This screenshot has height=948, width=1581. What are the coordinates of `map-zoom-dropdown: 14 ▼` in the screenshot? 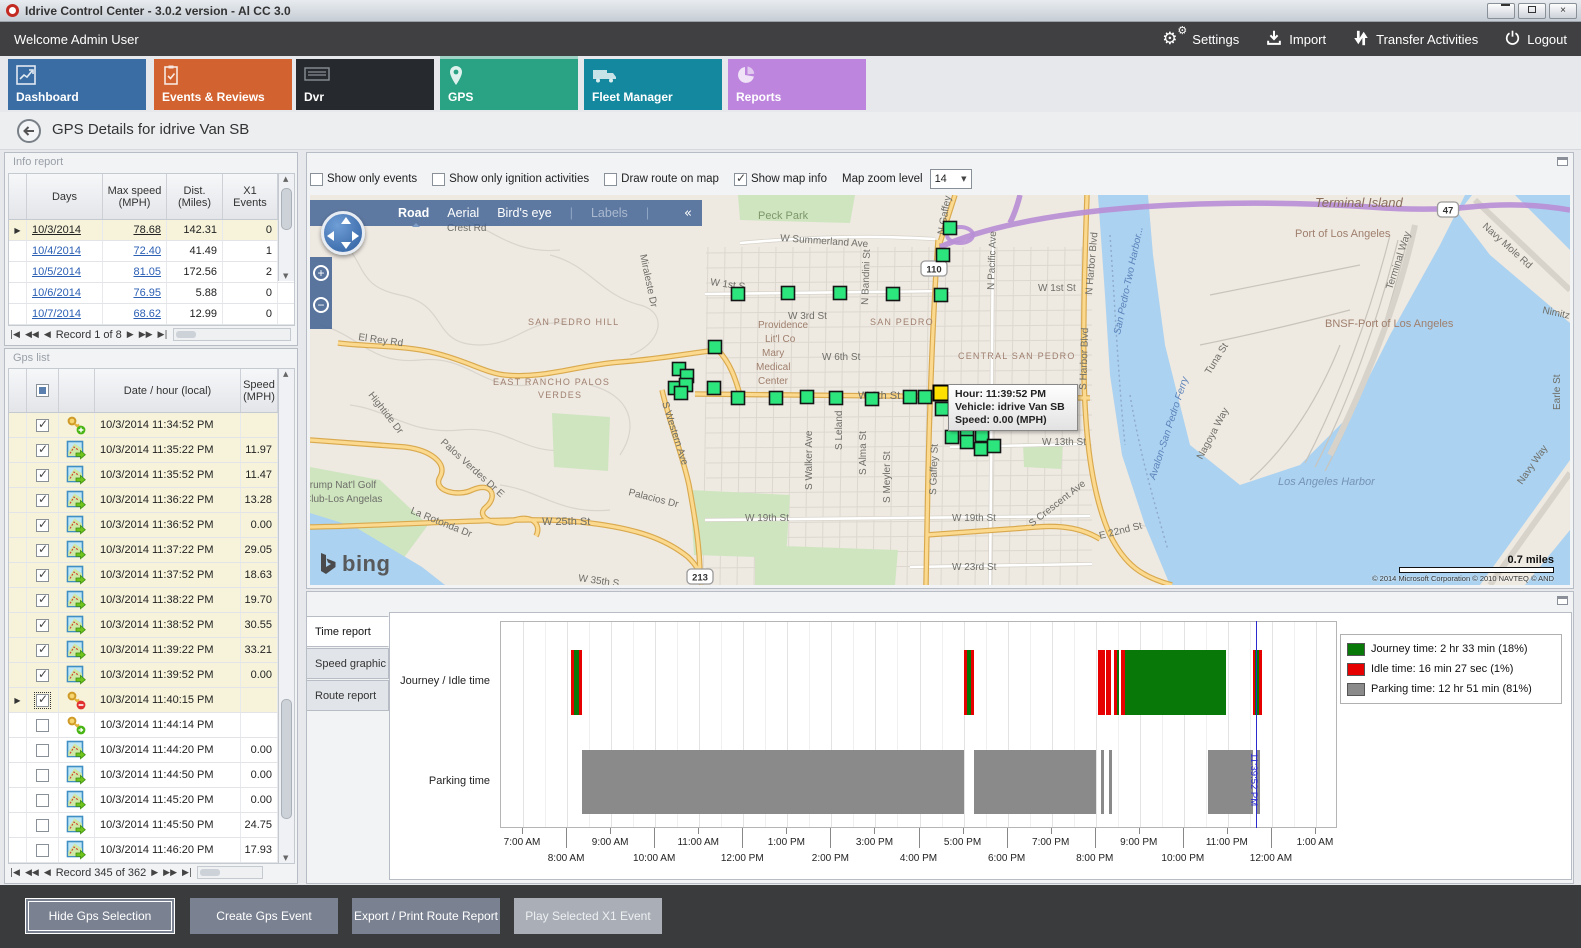 It's located at (950, 179).